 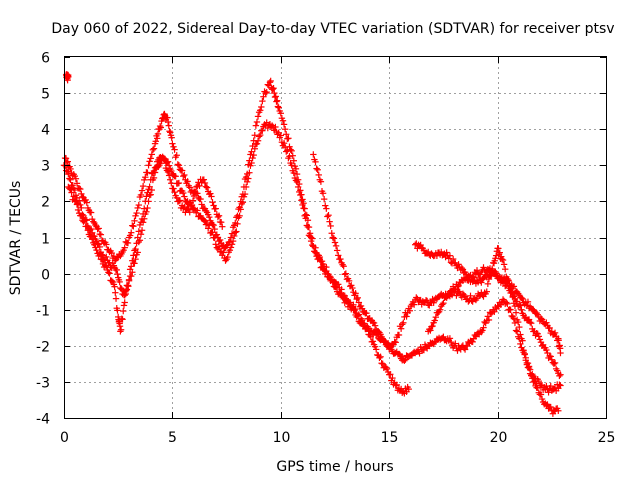 What do you see at coordinates (172, 438) in the screenshot?
I see `x-tick-label: 5` at bounding box center [172, 438].